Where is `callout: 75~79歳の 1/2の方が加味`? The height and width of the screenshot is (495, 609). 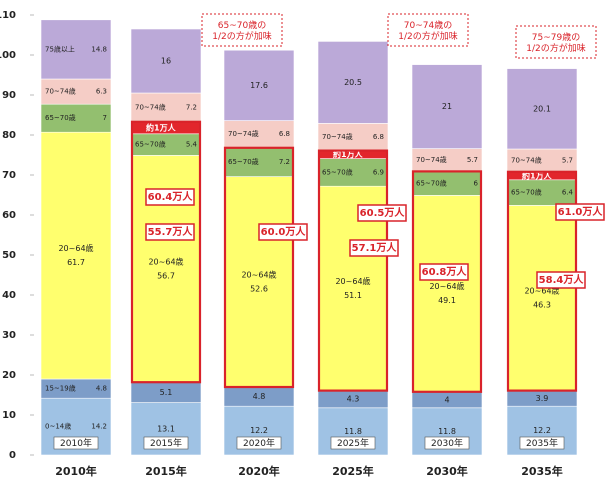
callout: 75~79歳の 1/2の方が加味 is located at coordinates (556, 42).